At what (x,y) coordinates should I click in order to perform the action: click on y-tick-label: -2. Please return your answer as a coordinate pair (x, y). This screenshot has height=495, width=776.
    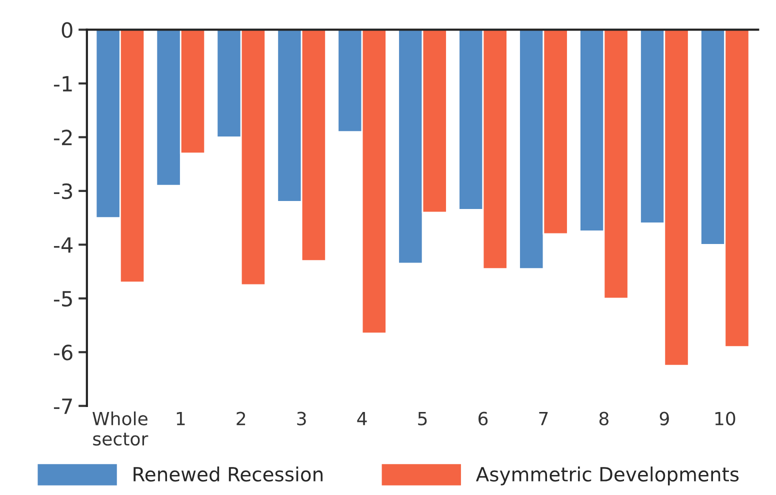
    Looking at the image, I should click on (63, 138).